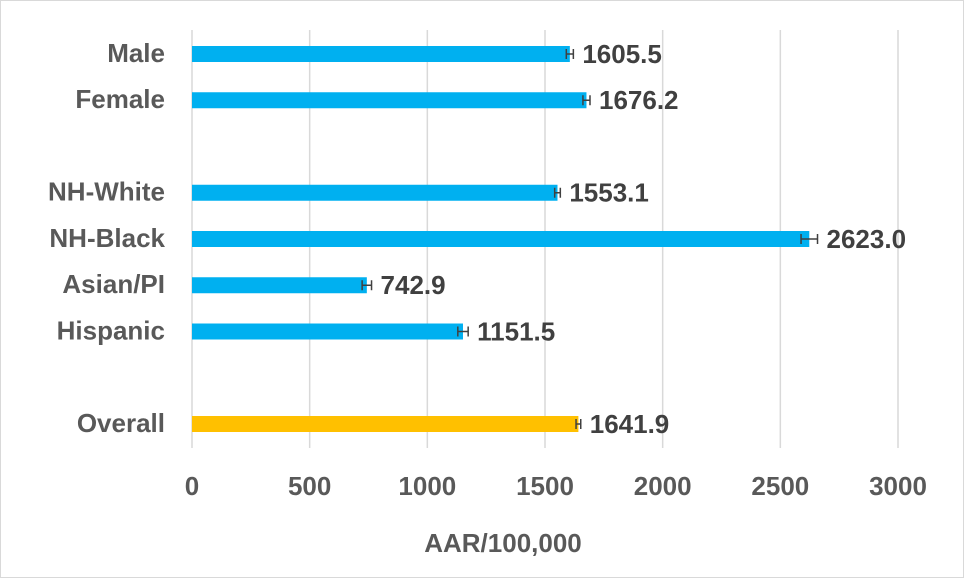 The width and height of the screenshot is (964, 578). What do you see at coordinates (663, 486) in the screenshot?
I see `x-tick-label: 2000` at bounding box center [663, 486].